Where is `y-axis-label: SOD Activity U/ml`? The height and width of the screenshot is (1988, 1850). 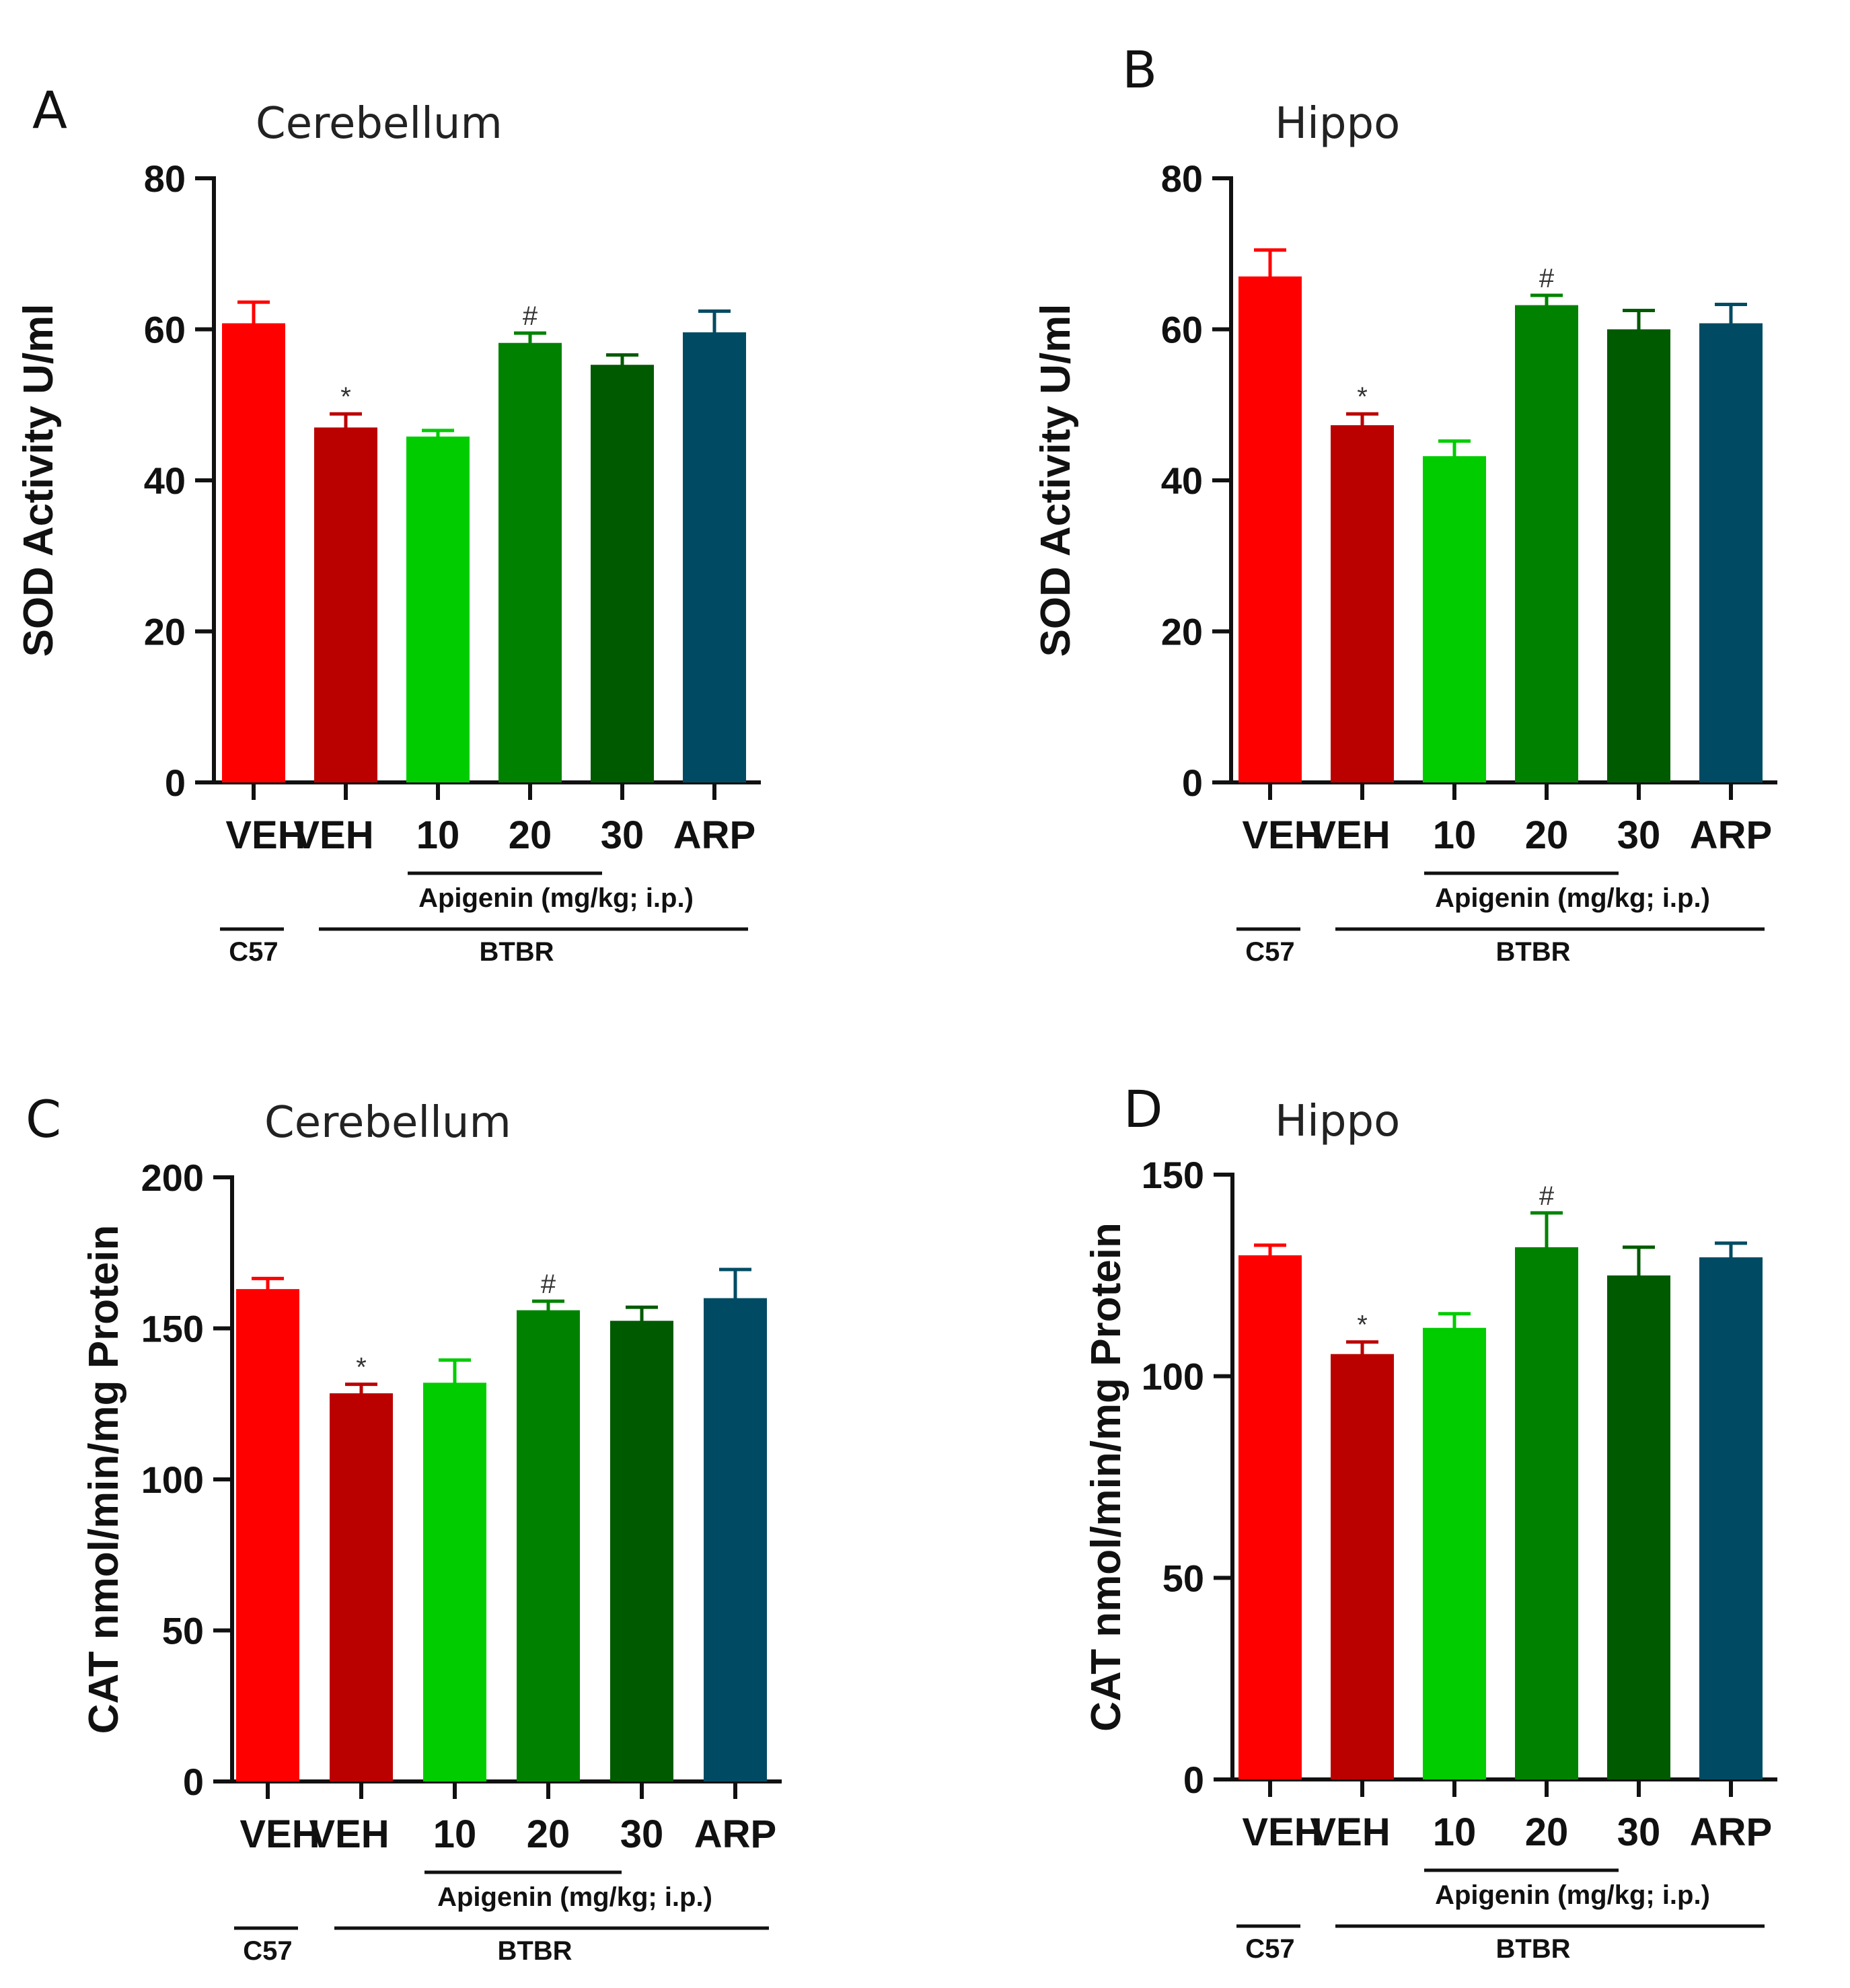 y-axis-label: SOD Activity U/ml is located at coordinates (1056, 481).